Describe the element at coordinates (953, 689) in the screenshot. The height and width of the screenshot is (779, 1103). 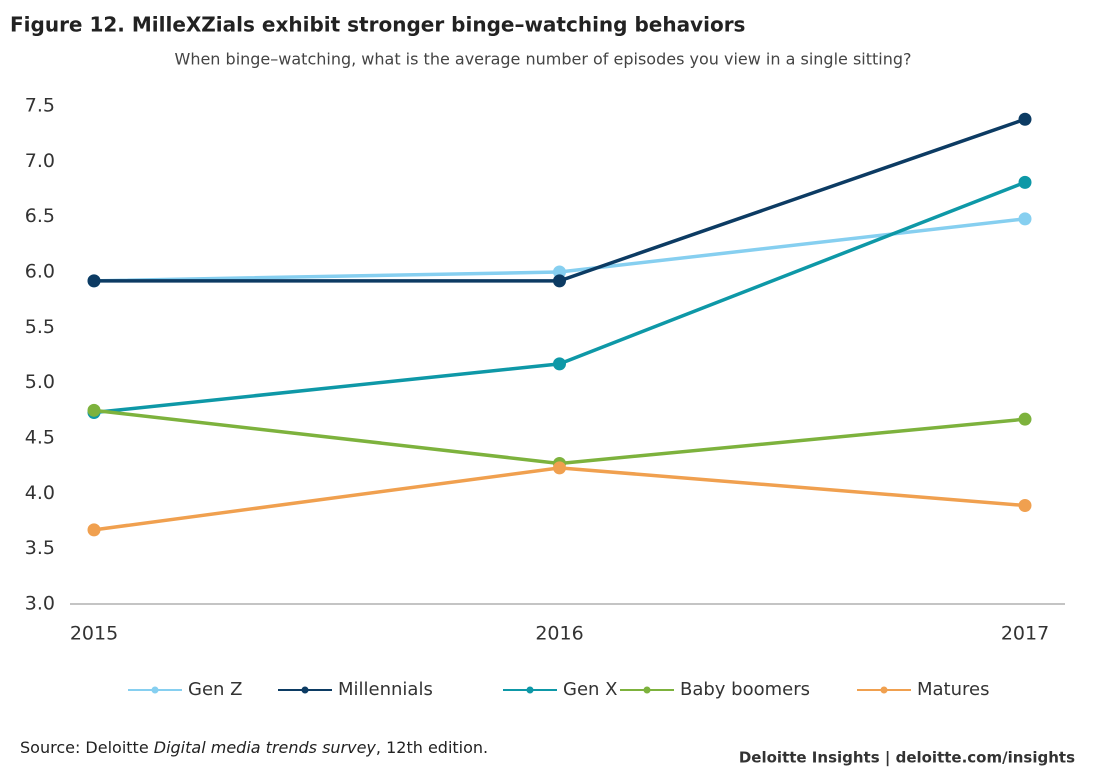
I see `legend-label: Matures` at that location.